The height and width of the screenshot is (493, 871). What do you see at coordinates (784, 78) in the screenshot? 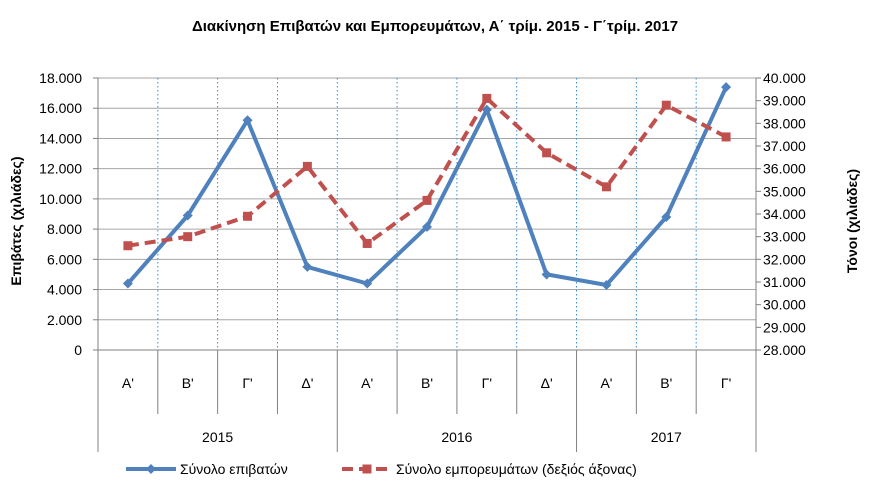
I see `y2-tick-label: 40.000` at bounding box center [784, 78].